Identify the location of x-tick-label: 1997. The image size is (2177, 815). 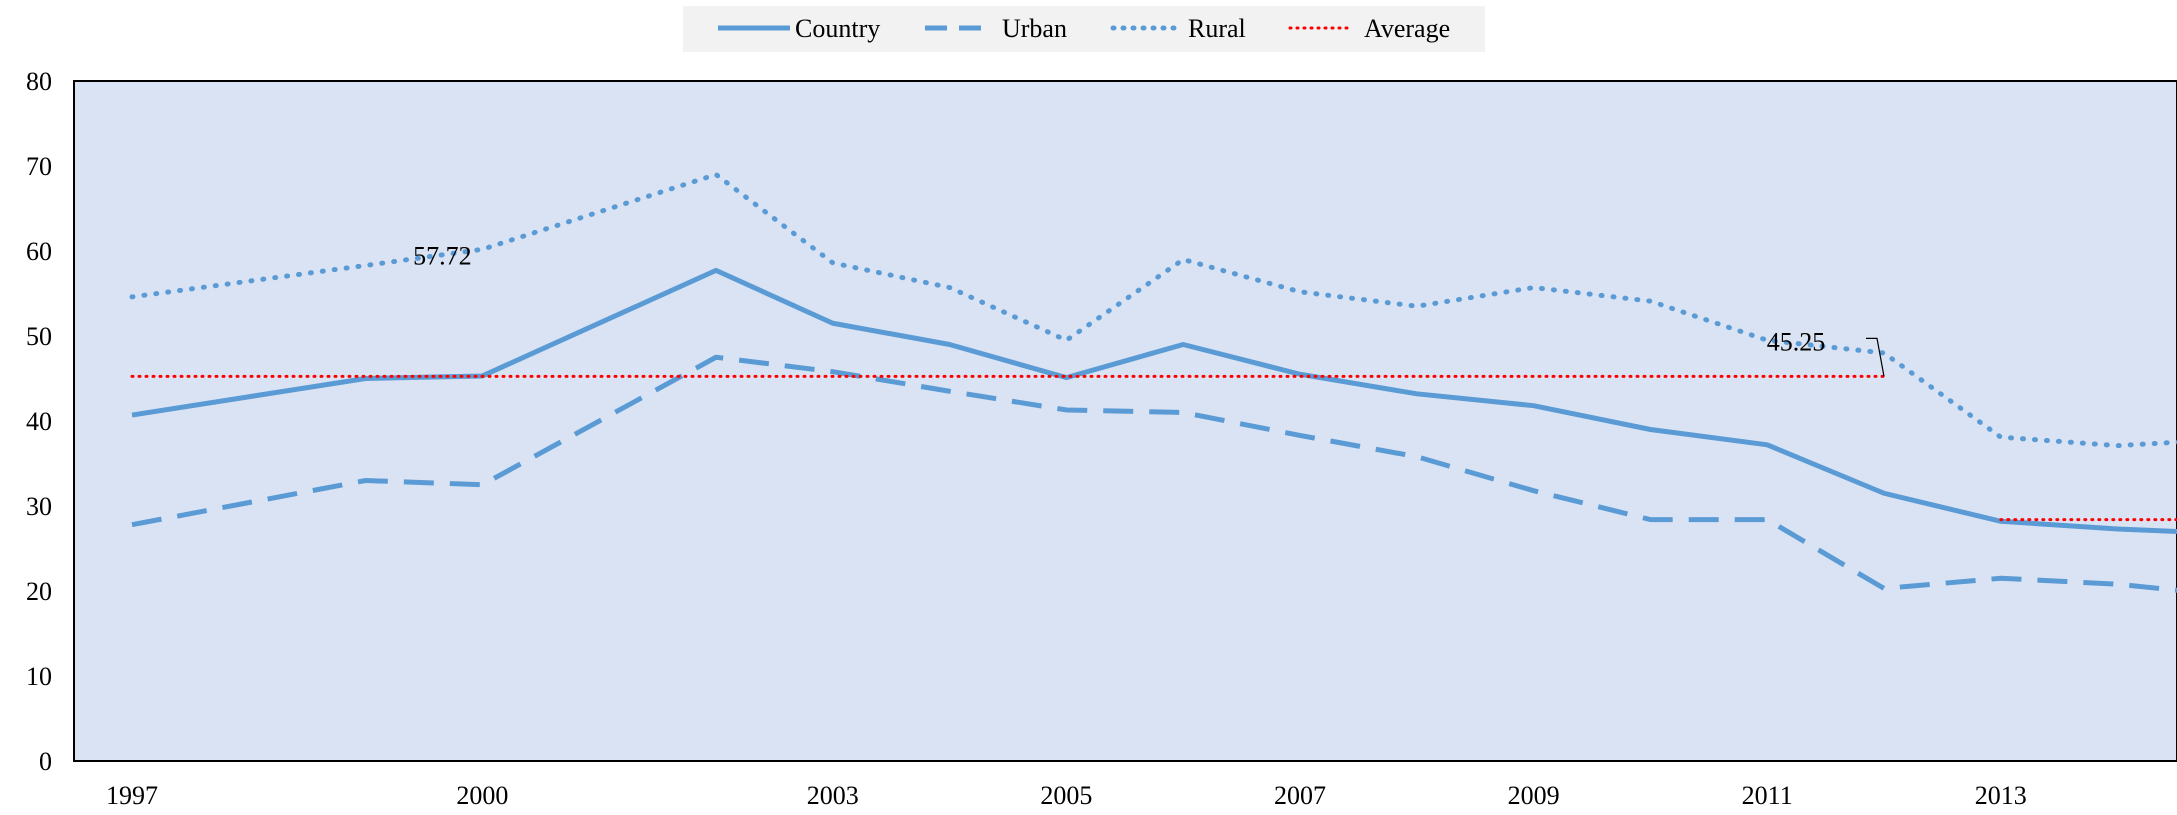
(132, 795).